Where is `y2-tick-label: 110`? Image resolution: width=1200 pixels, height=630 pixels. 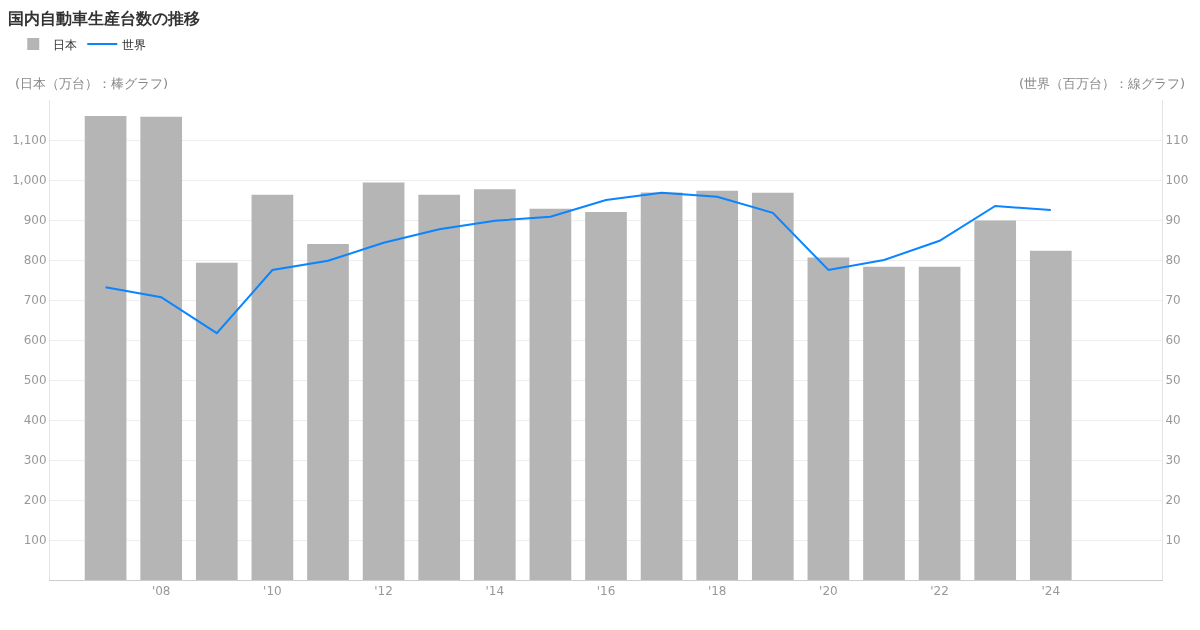
y2-tick-label: 110 is located at coordinates (1177, 140).